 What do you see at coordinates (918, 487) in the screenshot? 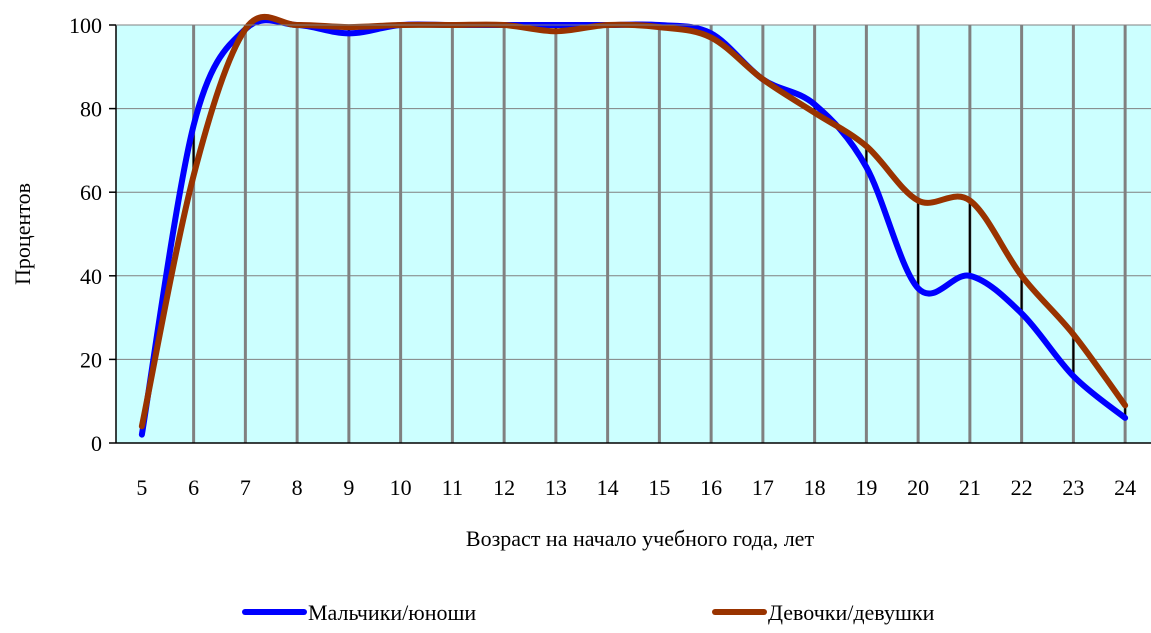
I see `x-tick-label-20: 20` at bounding box center [918, 487].